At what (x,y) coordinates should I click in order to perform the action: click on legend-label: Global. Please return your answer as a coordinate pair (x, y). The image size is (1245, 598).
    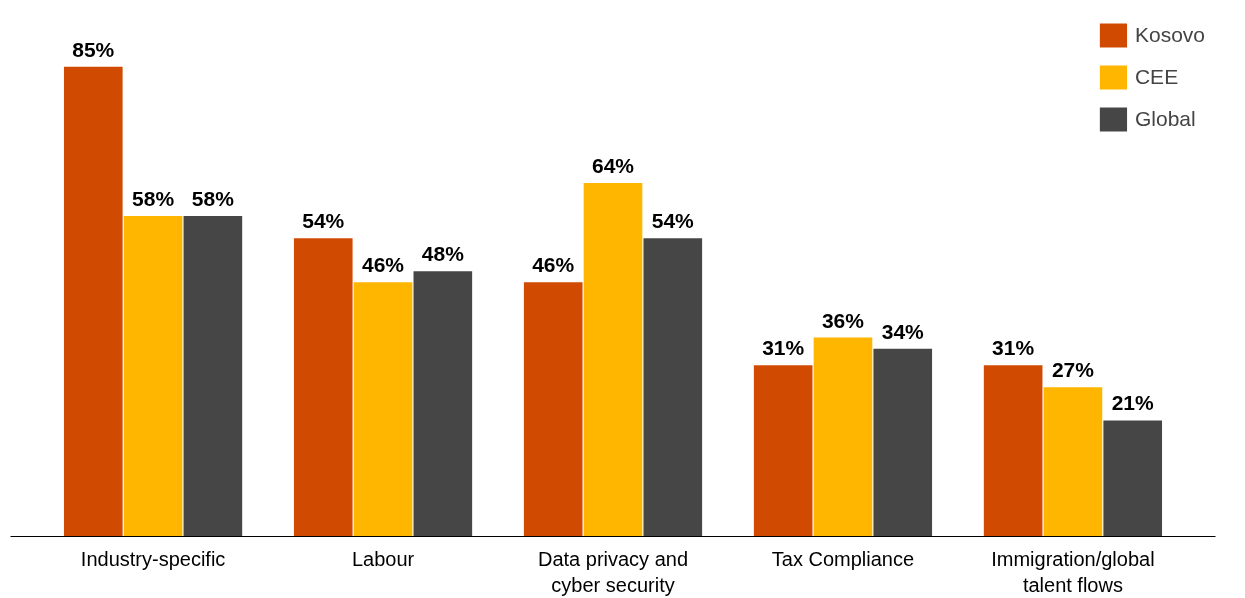
    Looking at the image, I should click on (1165, 119).